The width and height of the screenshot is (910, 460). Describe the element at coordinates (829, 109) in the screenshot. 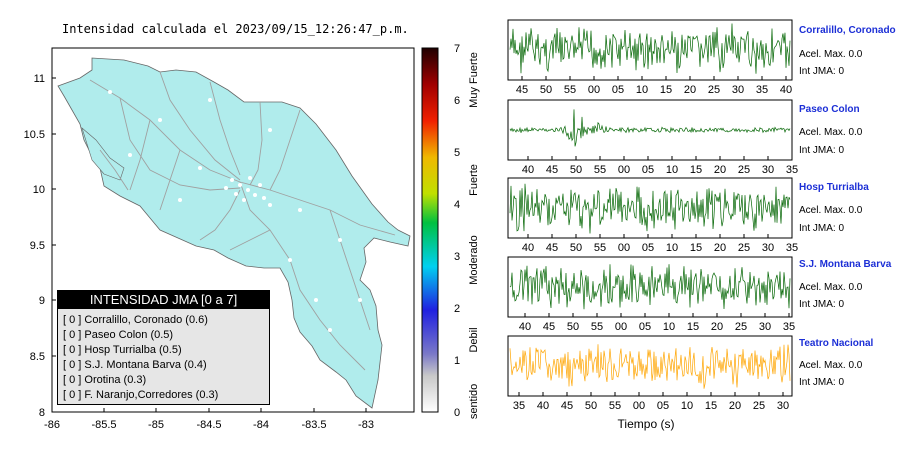

I see `station-name: Paseo Colon` at that location.